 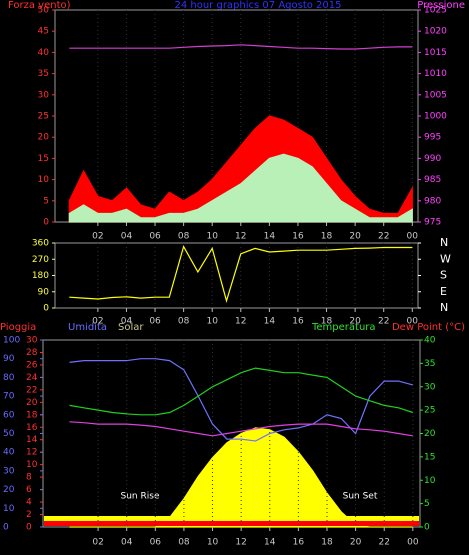 I want to click on y-tick-label: 15, so click(x=43, y=159).